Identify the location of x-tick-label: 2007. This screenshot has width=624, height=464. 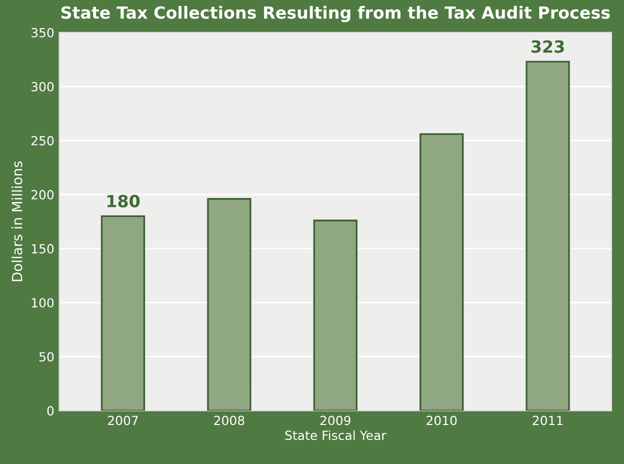
(123, 421).